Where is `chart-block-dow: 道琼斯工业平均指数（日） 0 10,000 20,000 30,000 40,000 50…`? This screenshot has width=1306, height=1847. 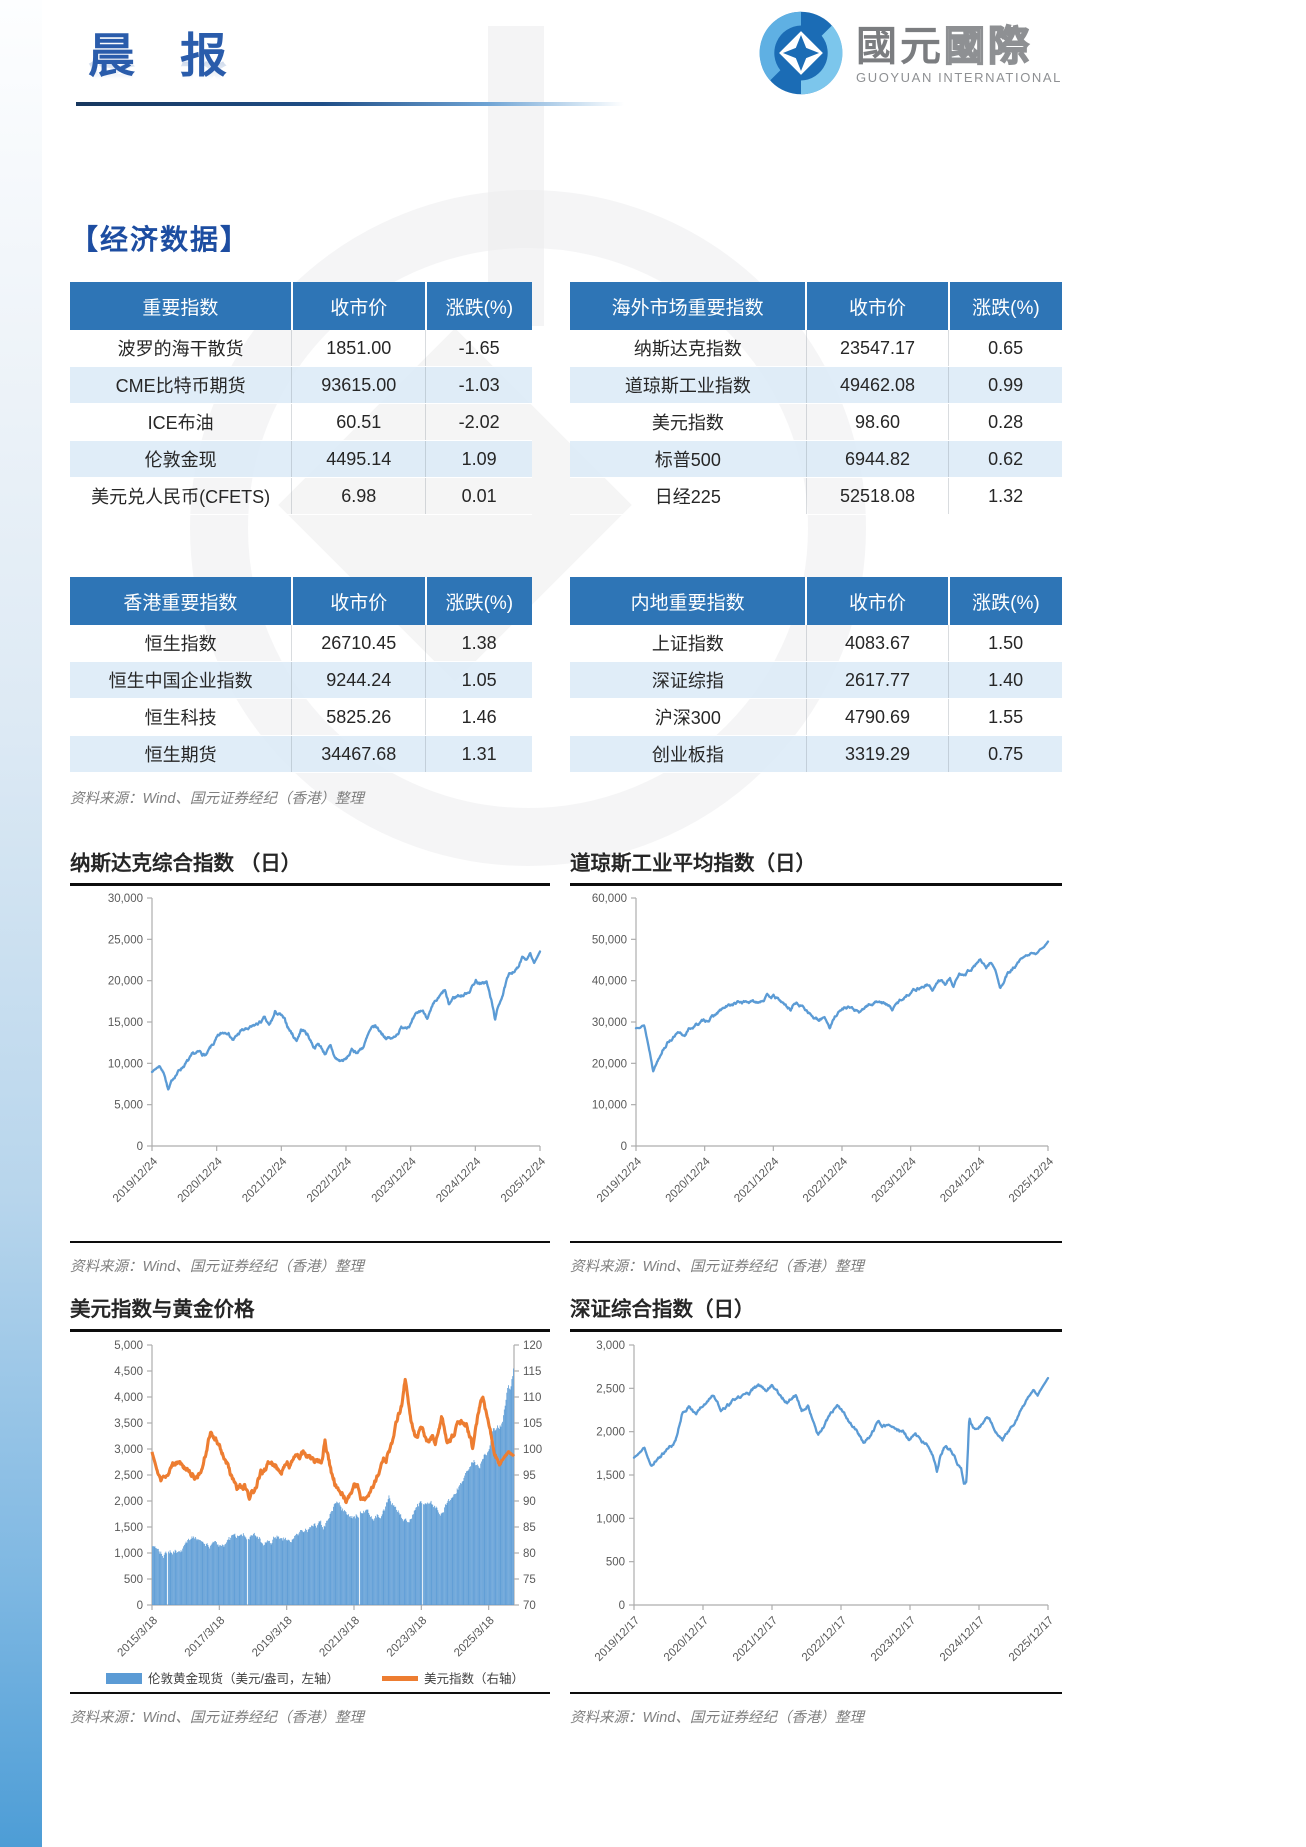
chart-block-dow: 道琼斯工业平均指数（日） 0 10,000 20,000 30,000 40,000 50… is located at coordinates (816, 1044).